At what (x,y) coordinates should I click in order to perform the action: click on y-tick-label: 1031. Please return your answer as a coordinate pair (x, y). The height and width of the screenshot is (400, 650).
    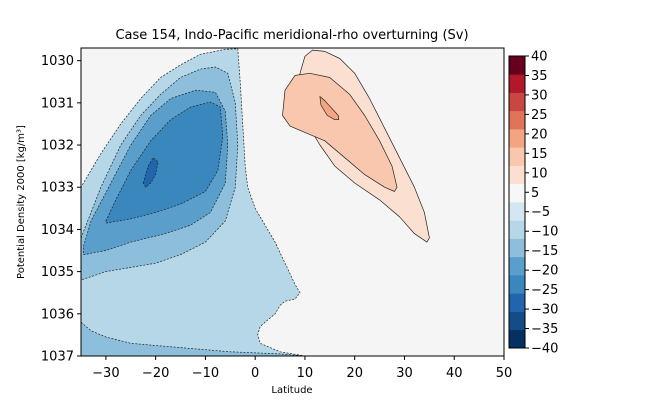
    Looking at the image, I should click on (57, 103).